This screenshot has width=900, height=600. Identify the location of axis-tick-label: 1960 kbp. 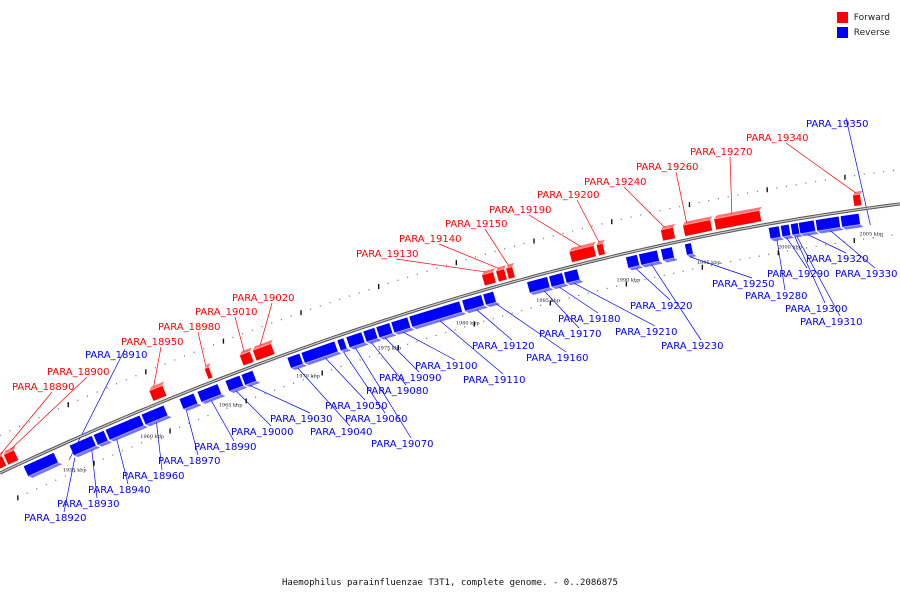
(152, 437).